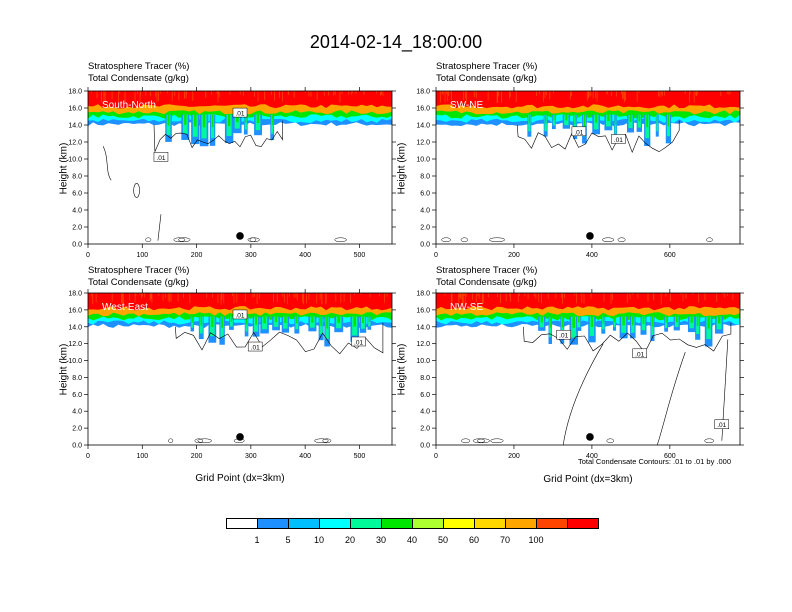  Describe the element at coordinates (240, 478) in the screenshot. I see `panel-3-xlabel: Grid Point (dx=3km)` at that location.